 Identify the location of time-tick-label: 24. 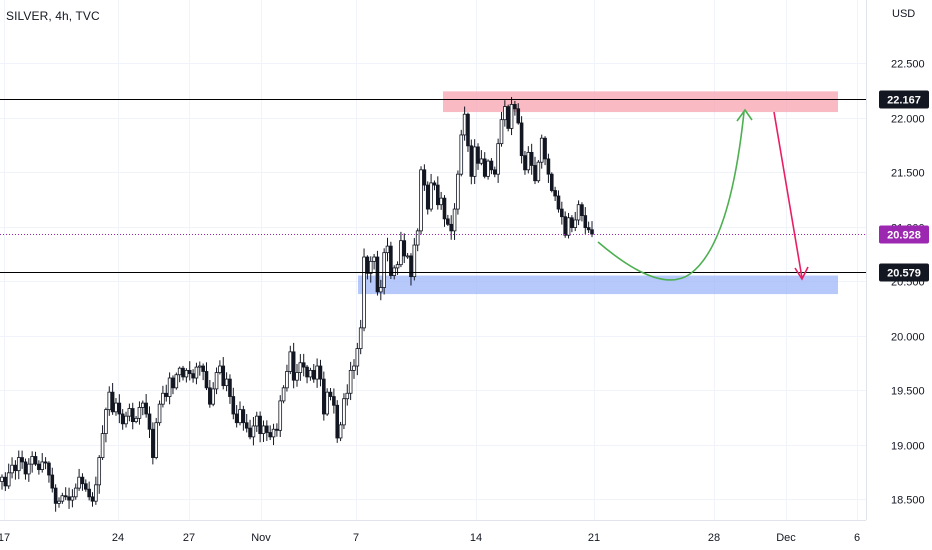
(118, 538).